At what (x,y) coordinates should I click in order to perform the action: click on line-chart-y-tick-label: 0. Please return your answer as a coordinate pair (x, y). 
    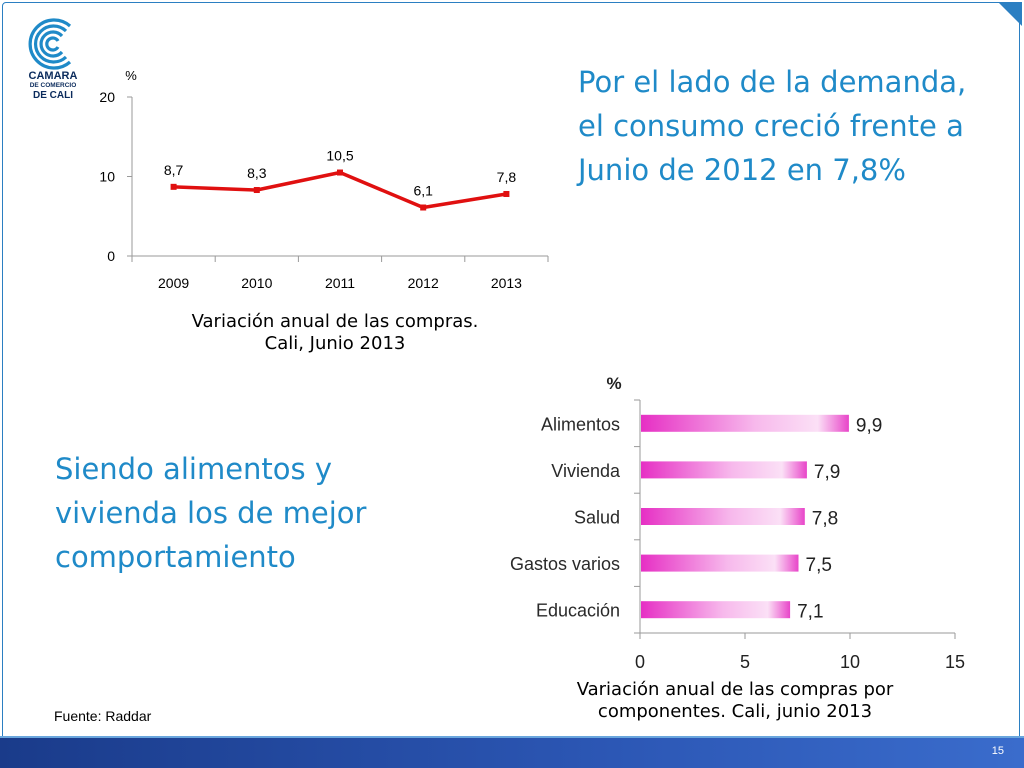
    Looking at the image, I should click on (111, 256).